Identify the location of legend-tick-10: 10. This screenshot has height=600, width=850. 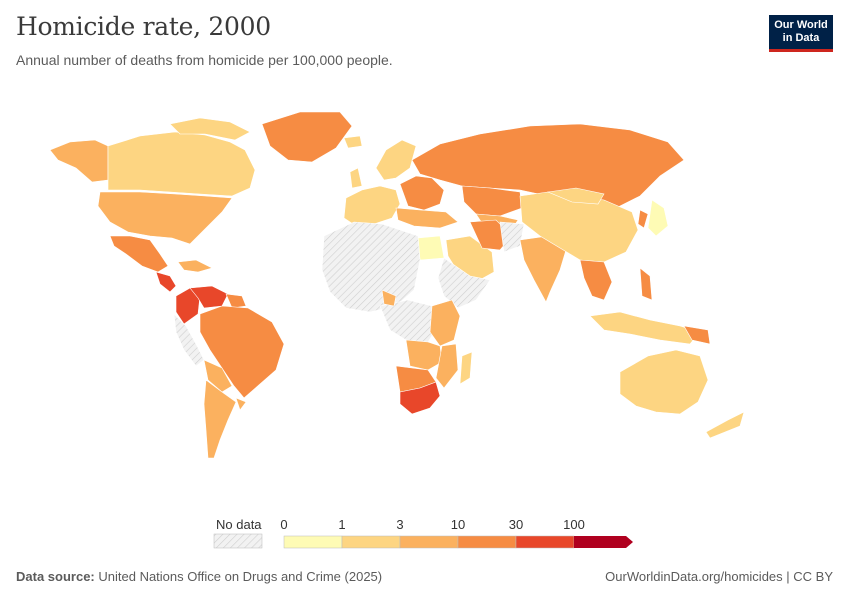
(458, 524).